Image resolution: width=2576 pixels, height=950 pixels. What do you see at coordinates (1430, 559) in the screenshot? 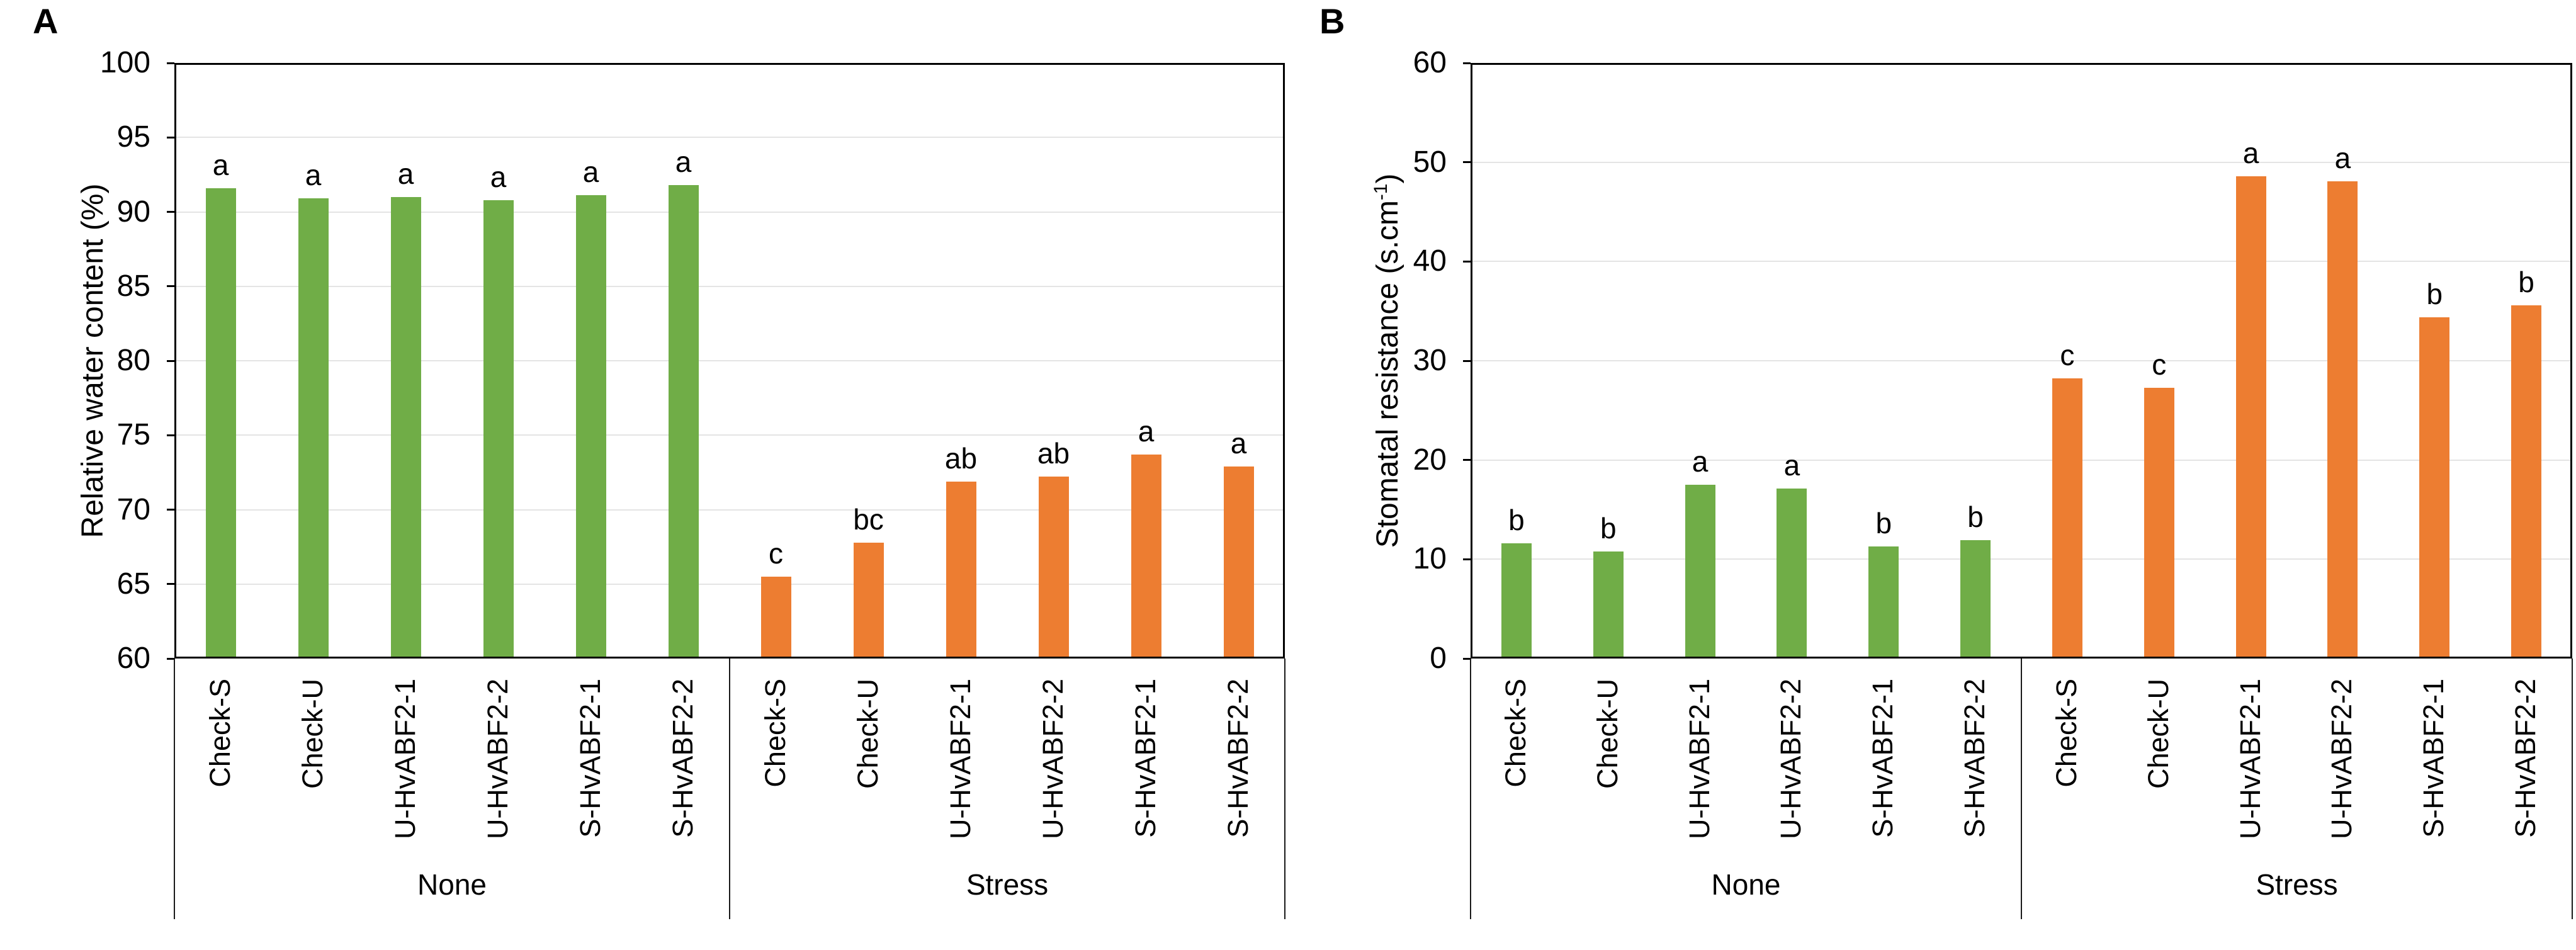
I see `y-tick-label: 10` at bounding box center [1430, 559].